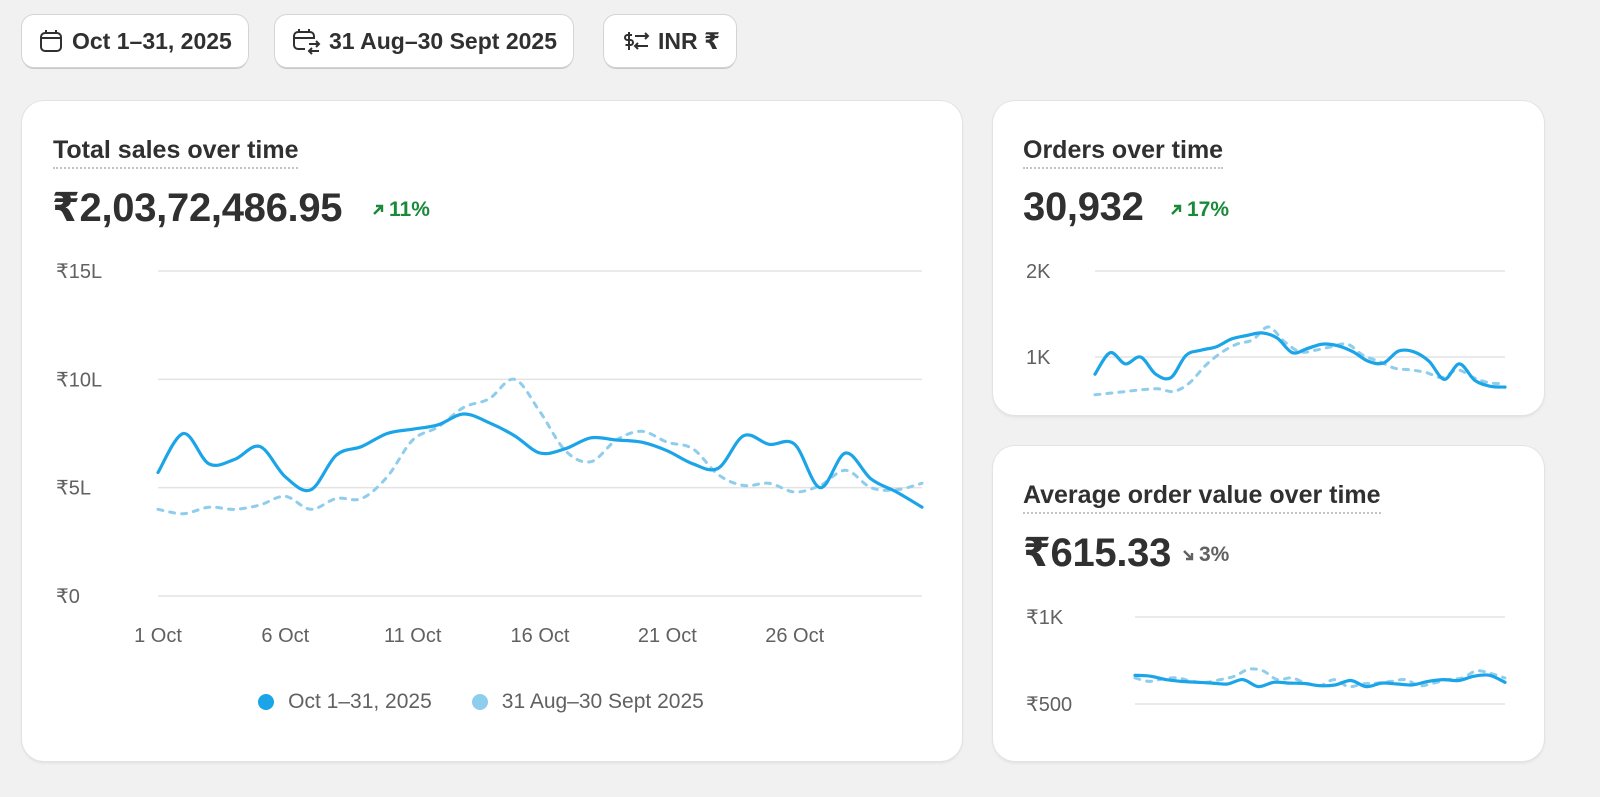 The height and width of the screenshot is (797, 1600). I want to click on total-sales-title: Total sales over time, so click(176, 152).